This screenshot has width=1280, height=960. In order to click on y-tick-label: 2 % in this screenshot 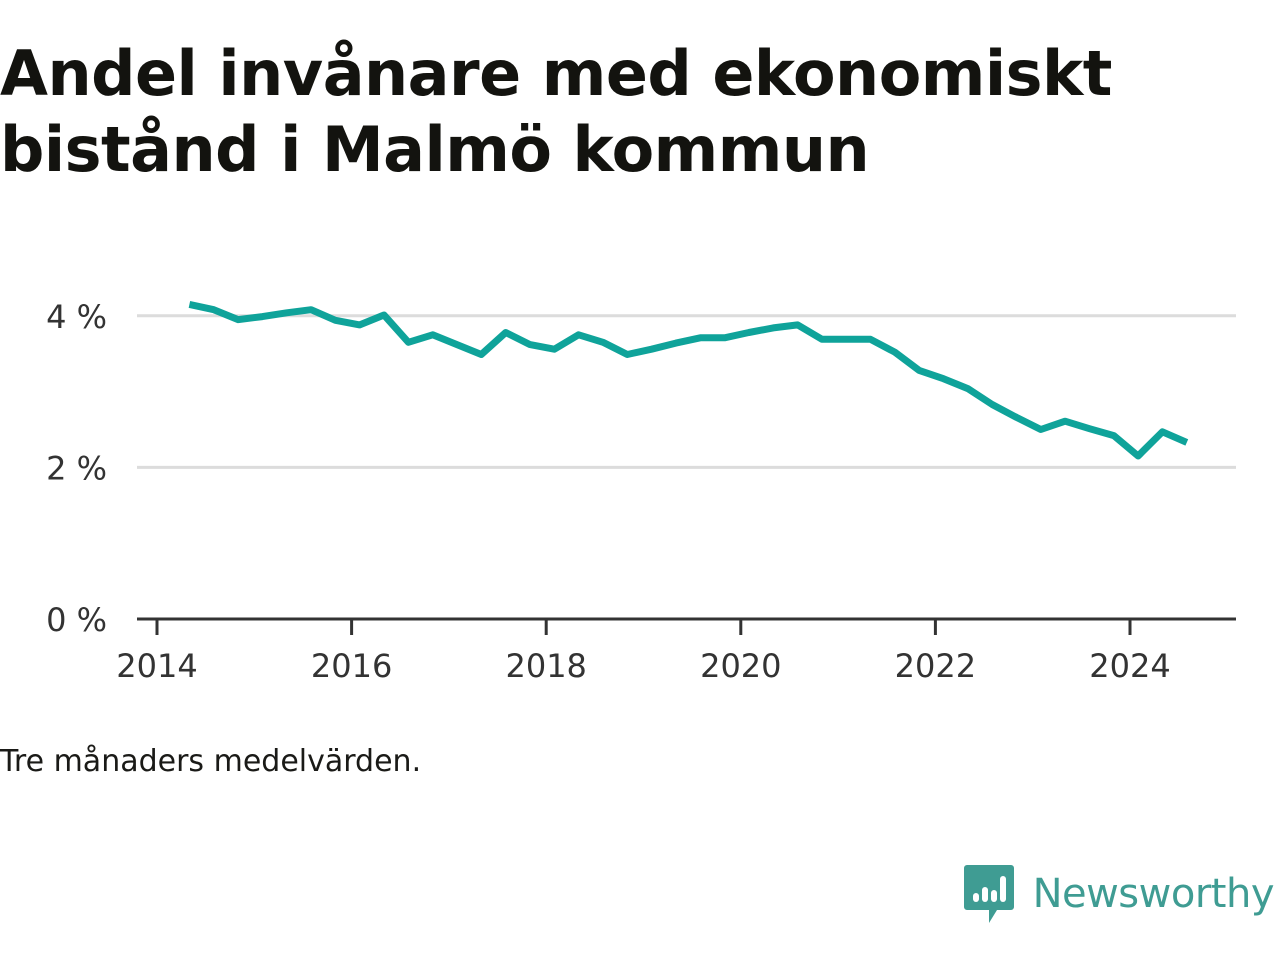, I will do `click(76, 468)`.